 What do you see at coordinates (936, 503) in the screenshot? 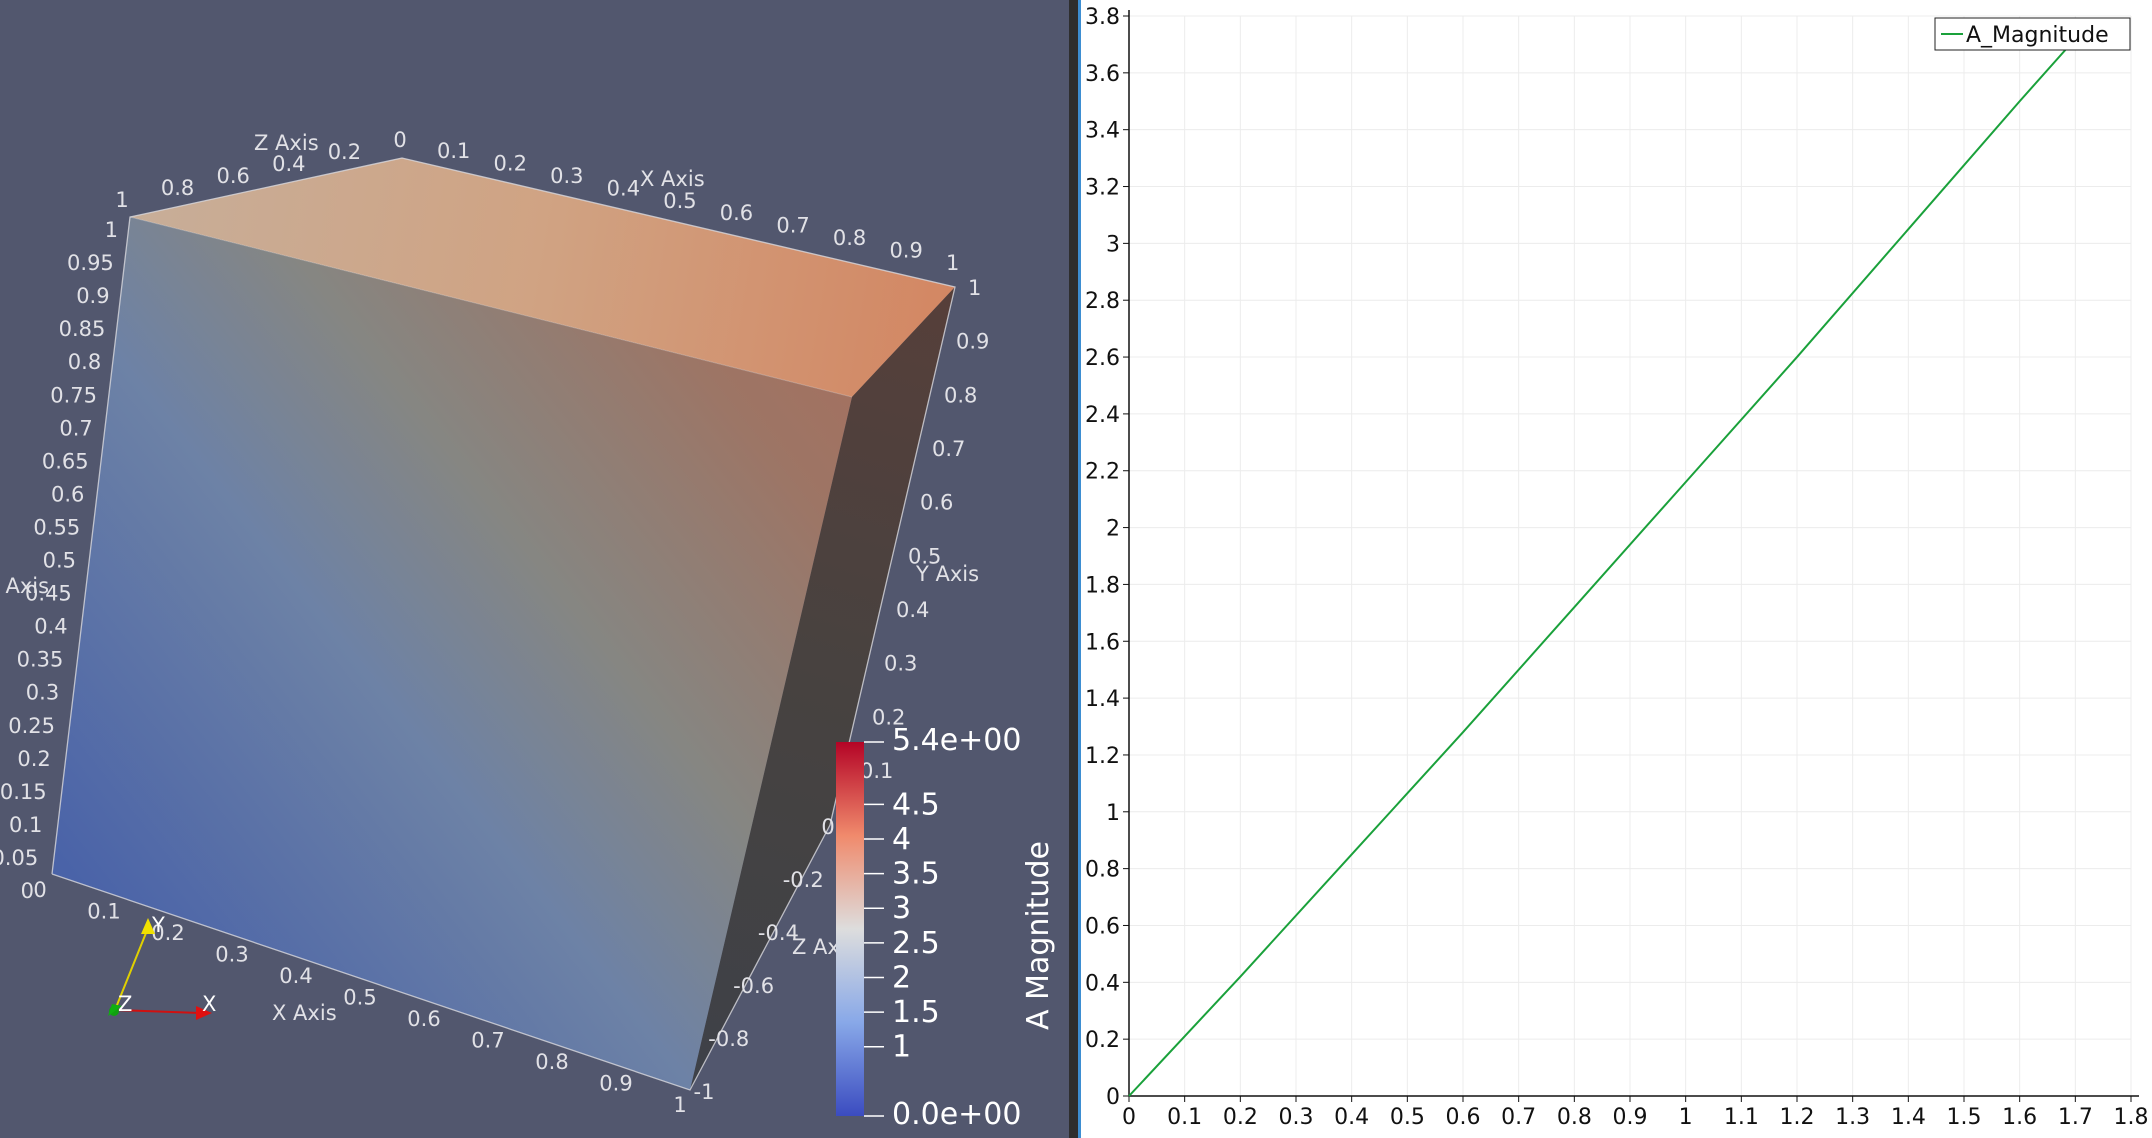
I see `right-y-tick-label: 0.6` at bounding box center [936, 503].